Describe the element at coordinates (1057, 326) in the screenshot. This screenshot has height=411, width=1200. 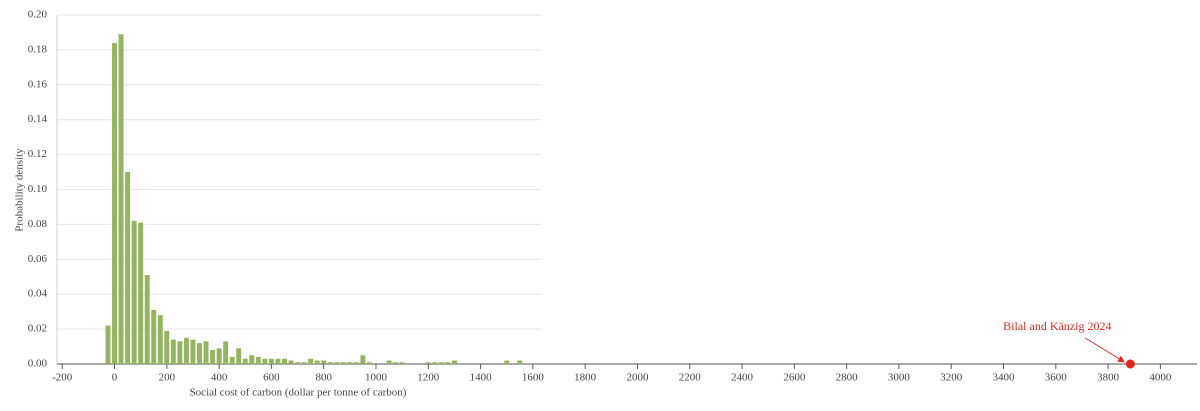
I see `annotation-text: Bilal and Känzig 2024` at that location.